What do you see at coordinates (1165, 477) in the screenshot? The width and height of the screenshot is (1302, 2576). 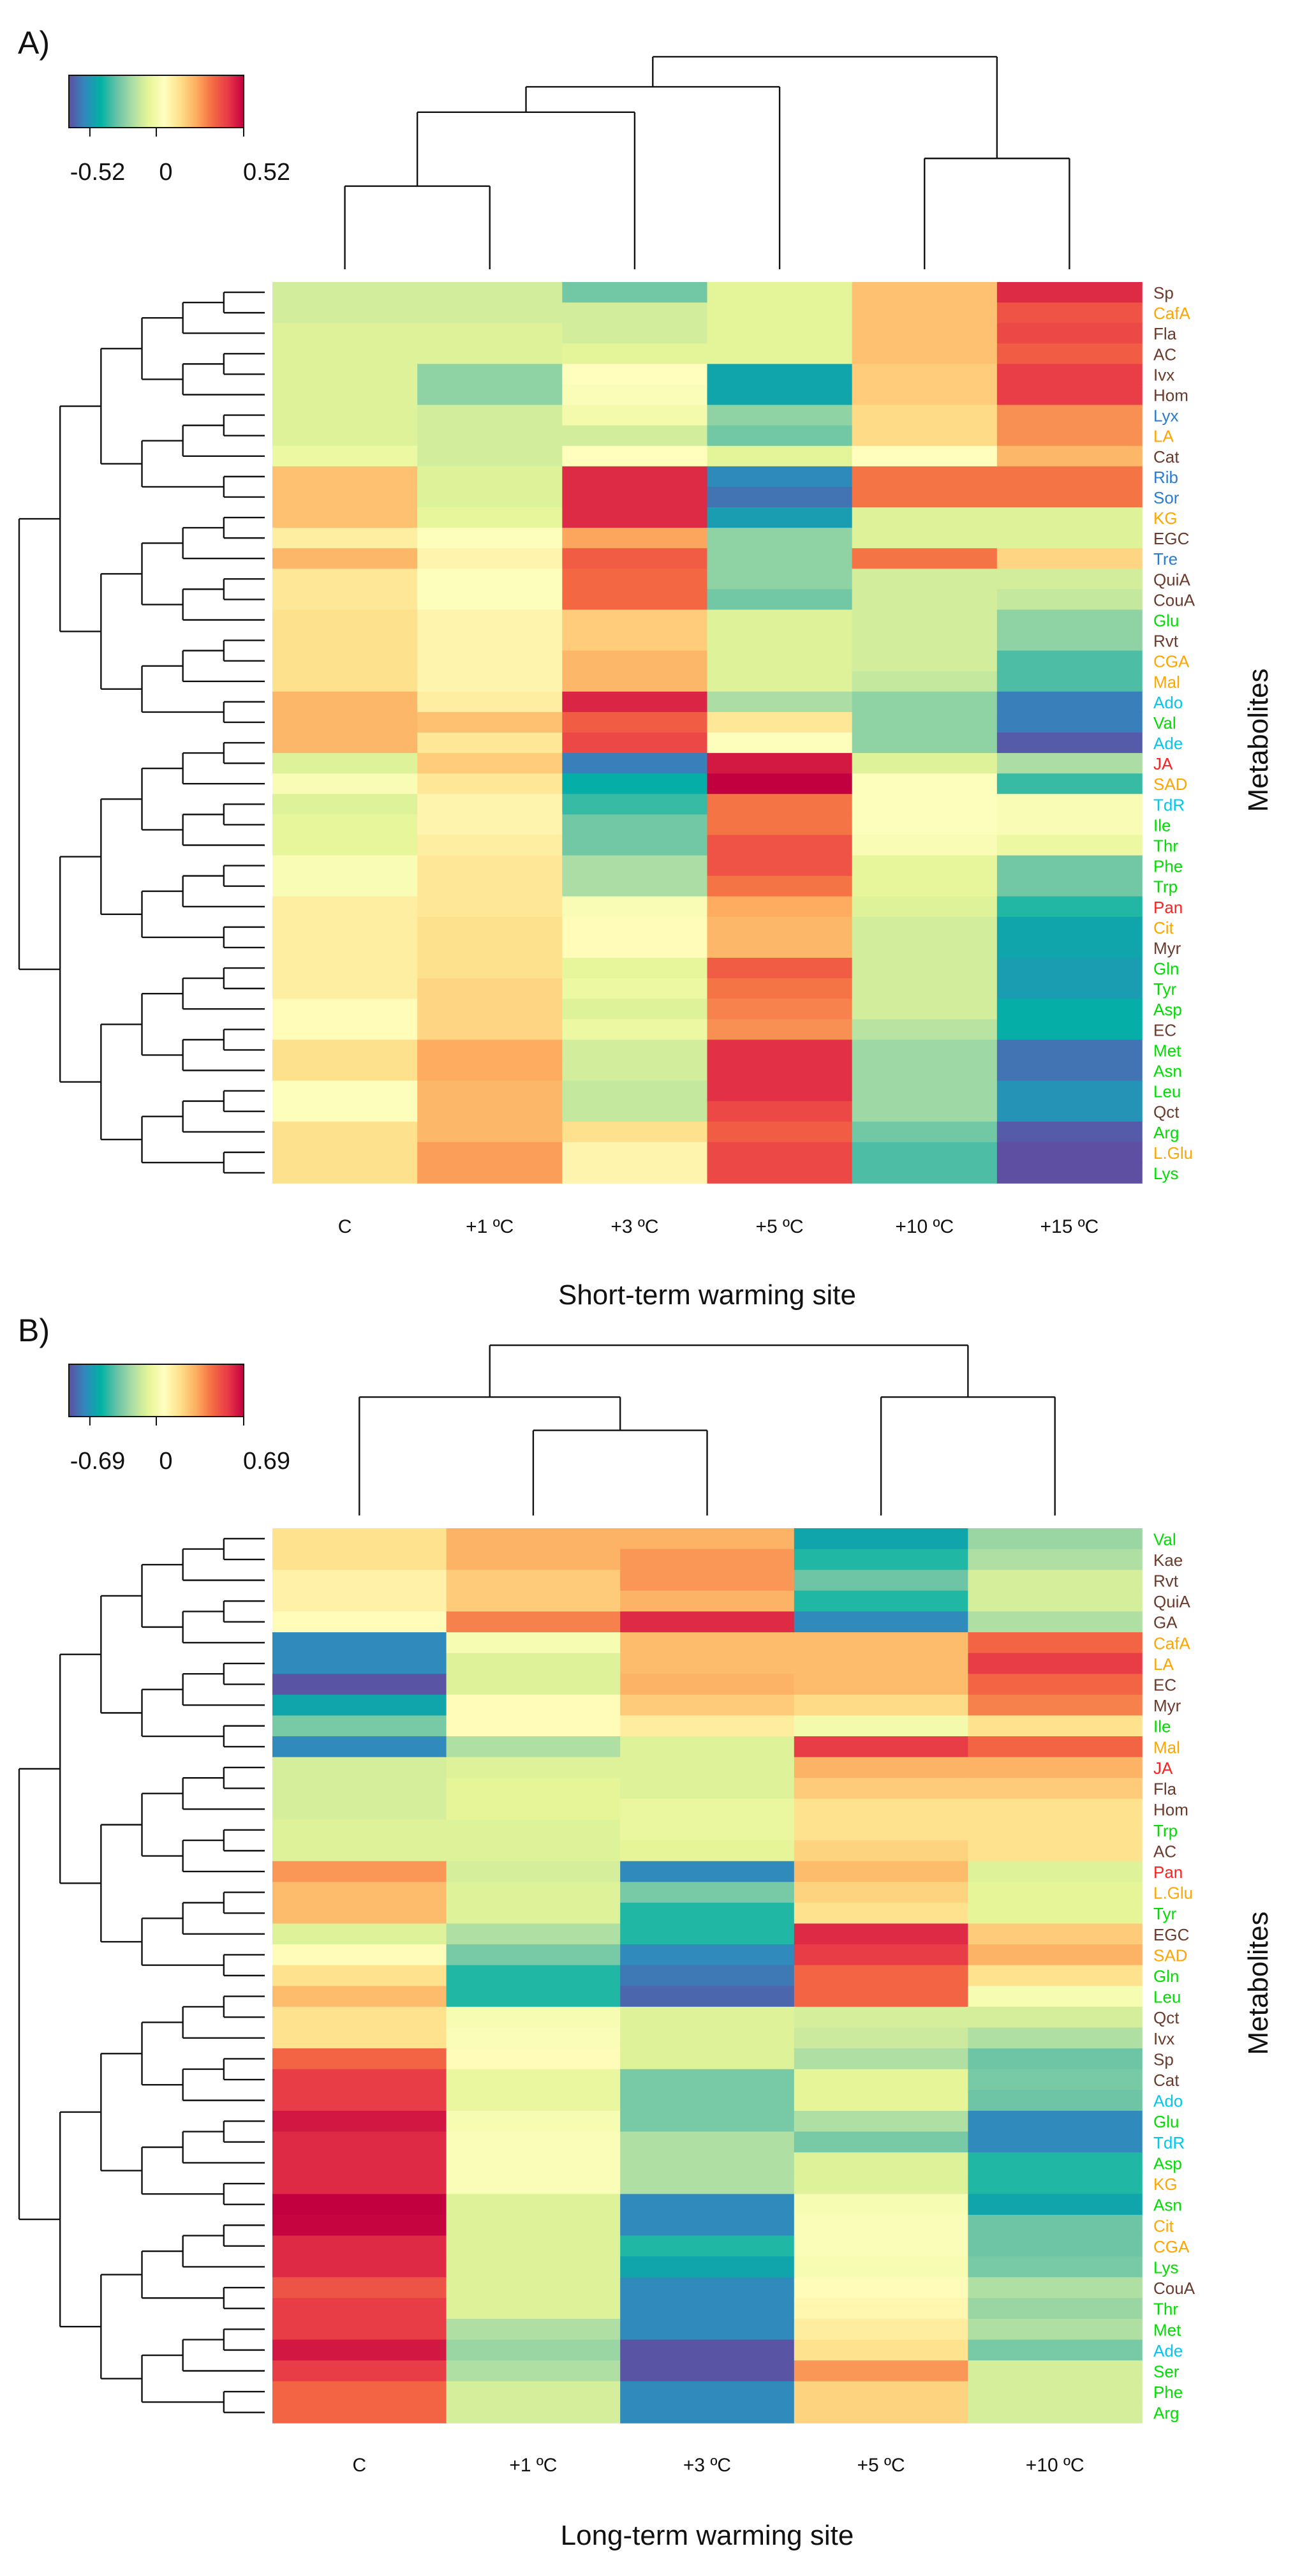 I see `panel-a-row-label: Rib` at bounding box center [1165, 477].